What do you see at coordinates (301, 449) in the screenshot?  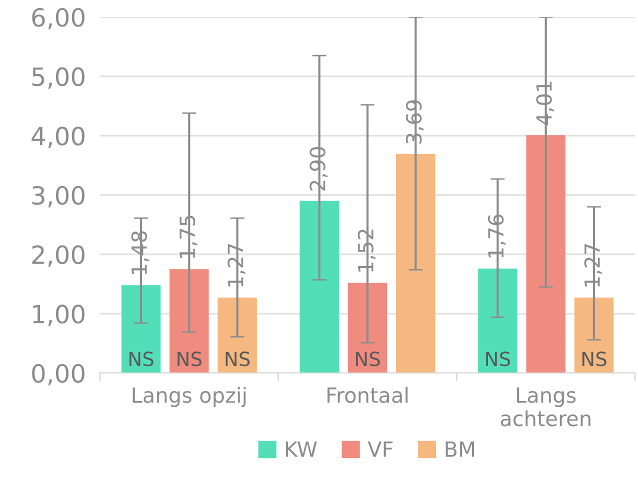 I see `legend-label: KW` at bounding box center [301, 449].